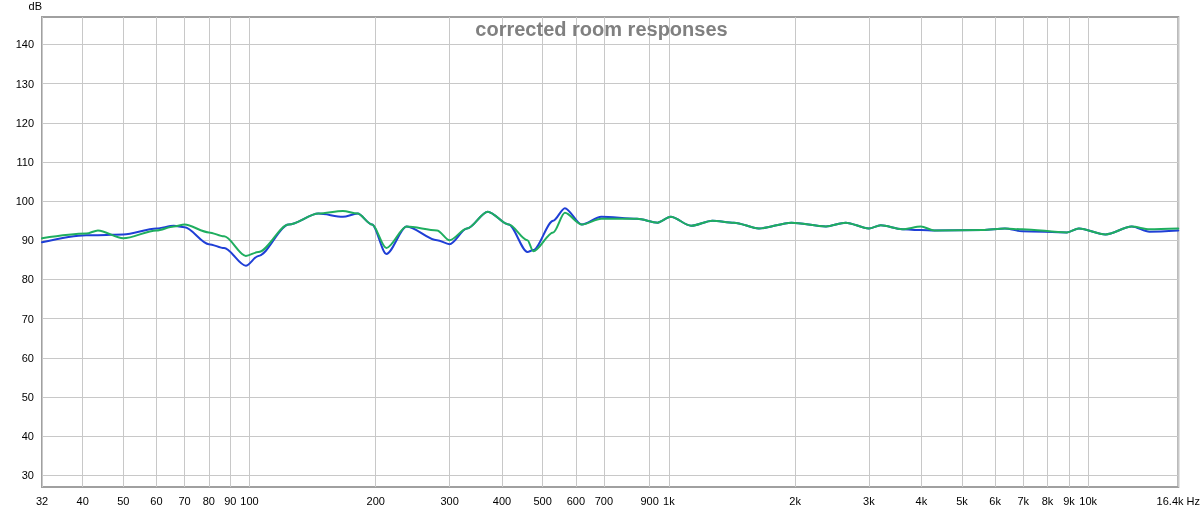 This screenshot has height=507, width=1203. I want to click on x-tick-label: 900, so click(649, 500).